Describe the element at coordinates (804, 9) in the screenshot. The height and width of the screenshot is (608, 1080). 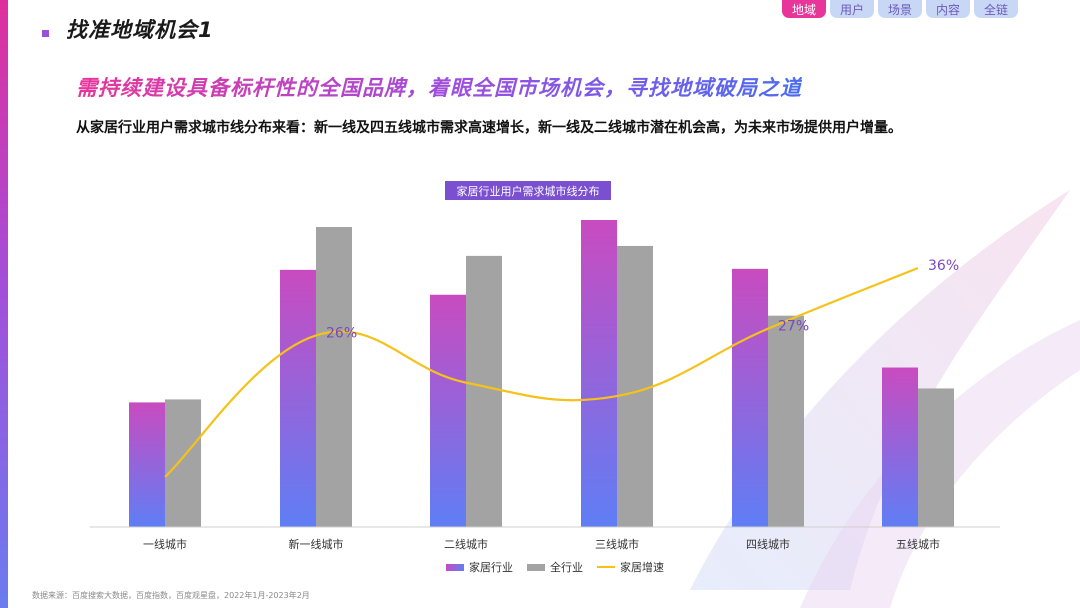
I see `tab-region: 地域` at that location.